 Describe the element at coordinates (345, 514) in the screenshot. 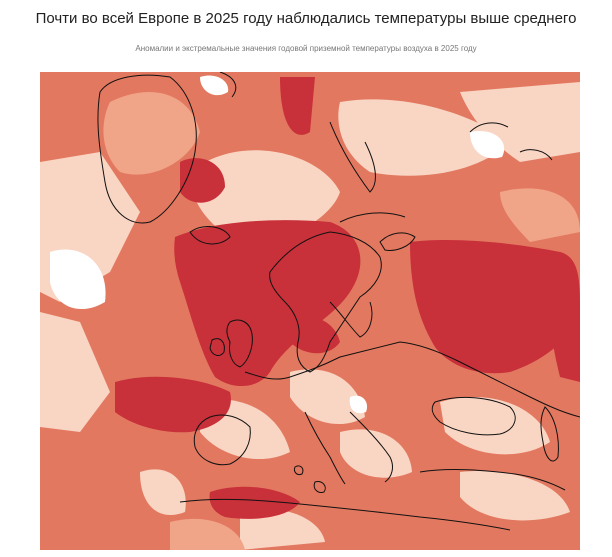

I see `north-africa-coast` at that location.